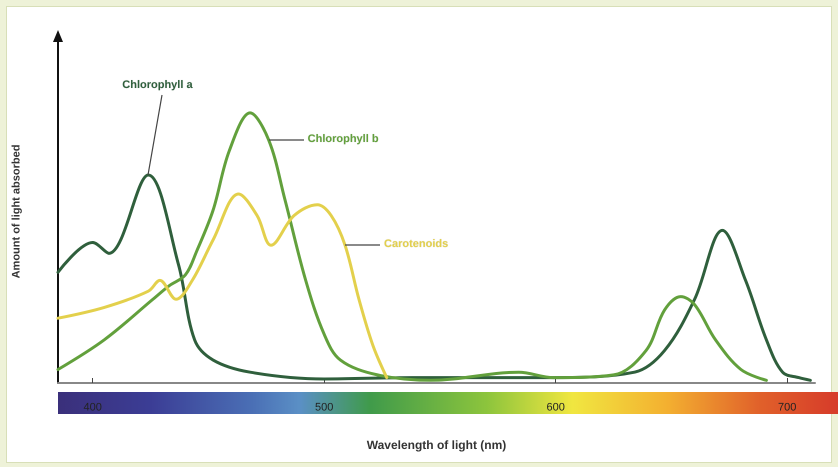 The width and height of the screenshot is (838, 467). I want to click on text: Chlorophyll b, so click(343, 138).